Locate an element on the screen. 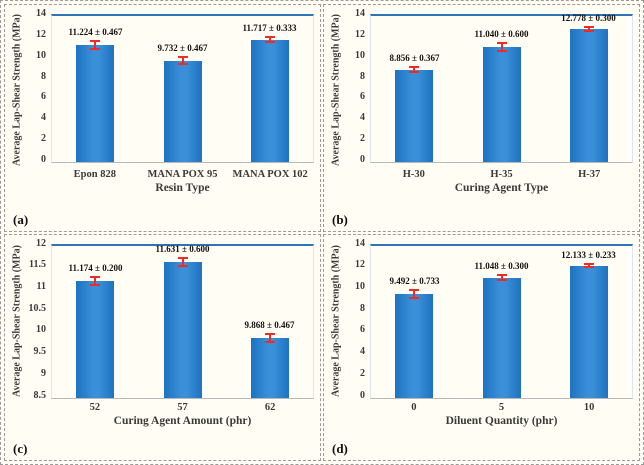 The width and height of the screenshot is (644, 465). x-axis-category-label: H-30 is located at coordinates (413, 174).